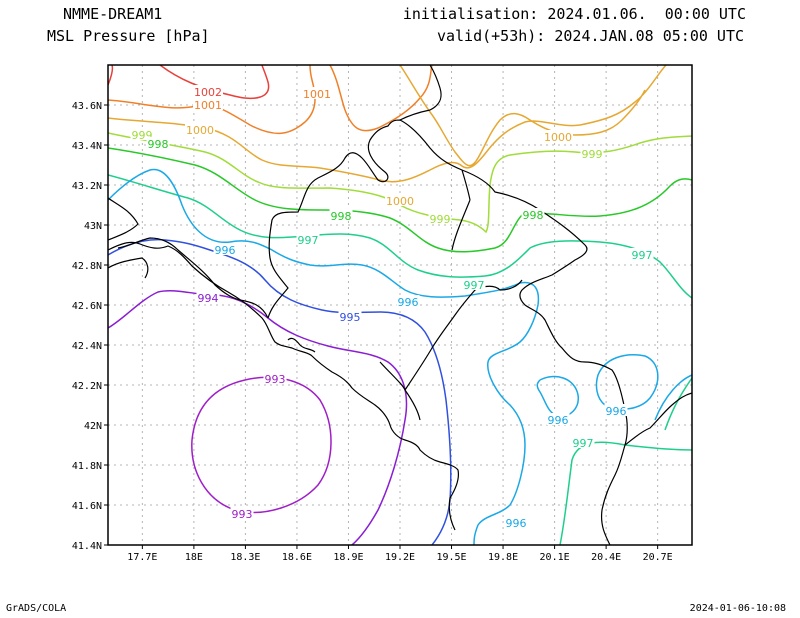 This screenshot has height=618, width=800. I want to click on y-tick-label: 42.6N, so click(87, 306).